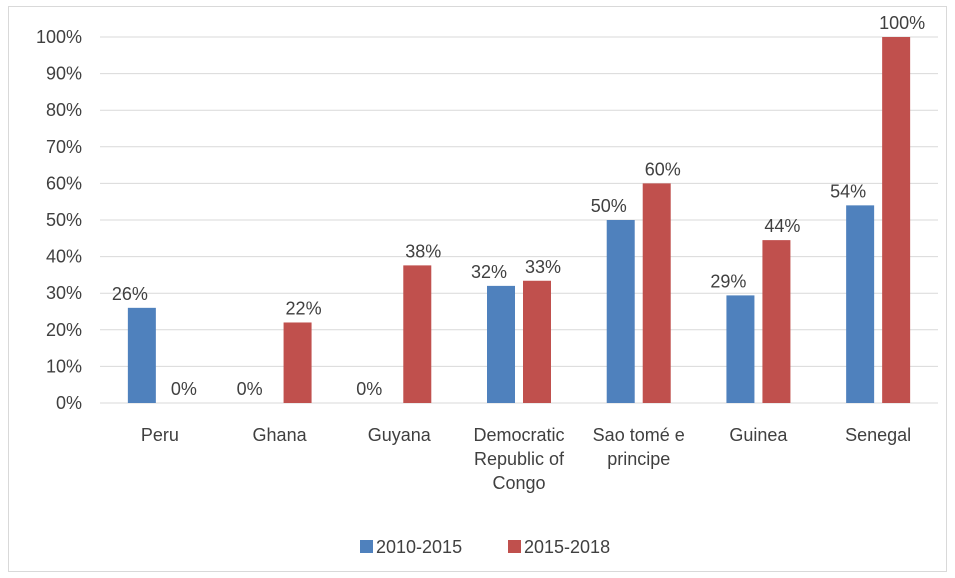  What do you see at coordinates (64, 74) in the screenshot?
I see `y-tick-label: 90%` at bounding box center [64, 74].